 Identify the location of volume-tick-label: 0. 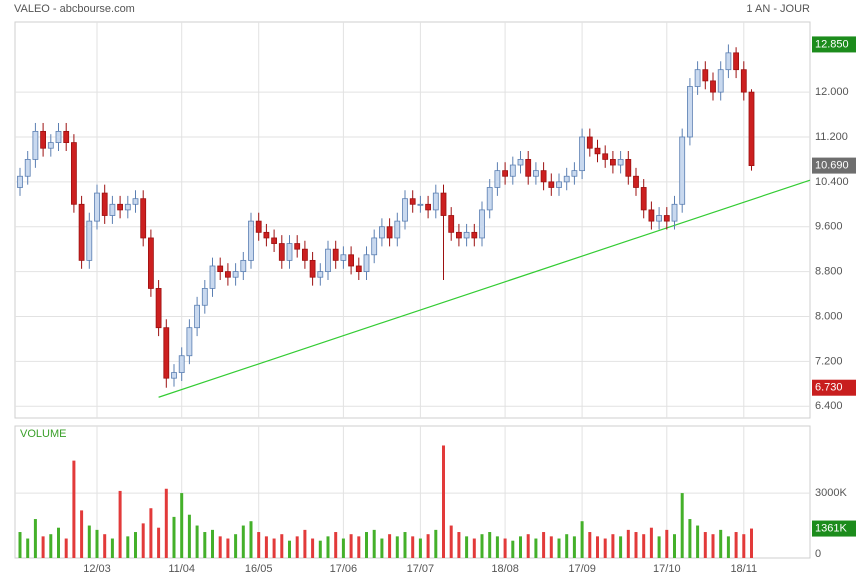
(818, 554).